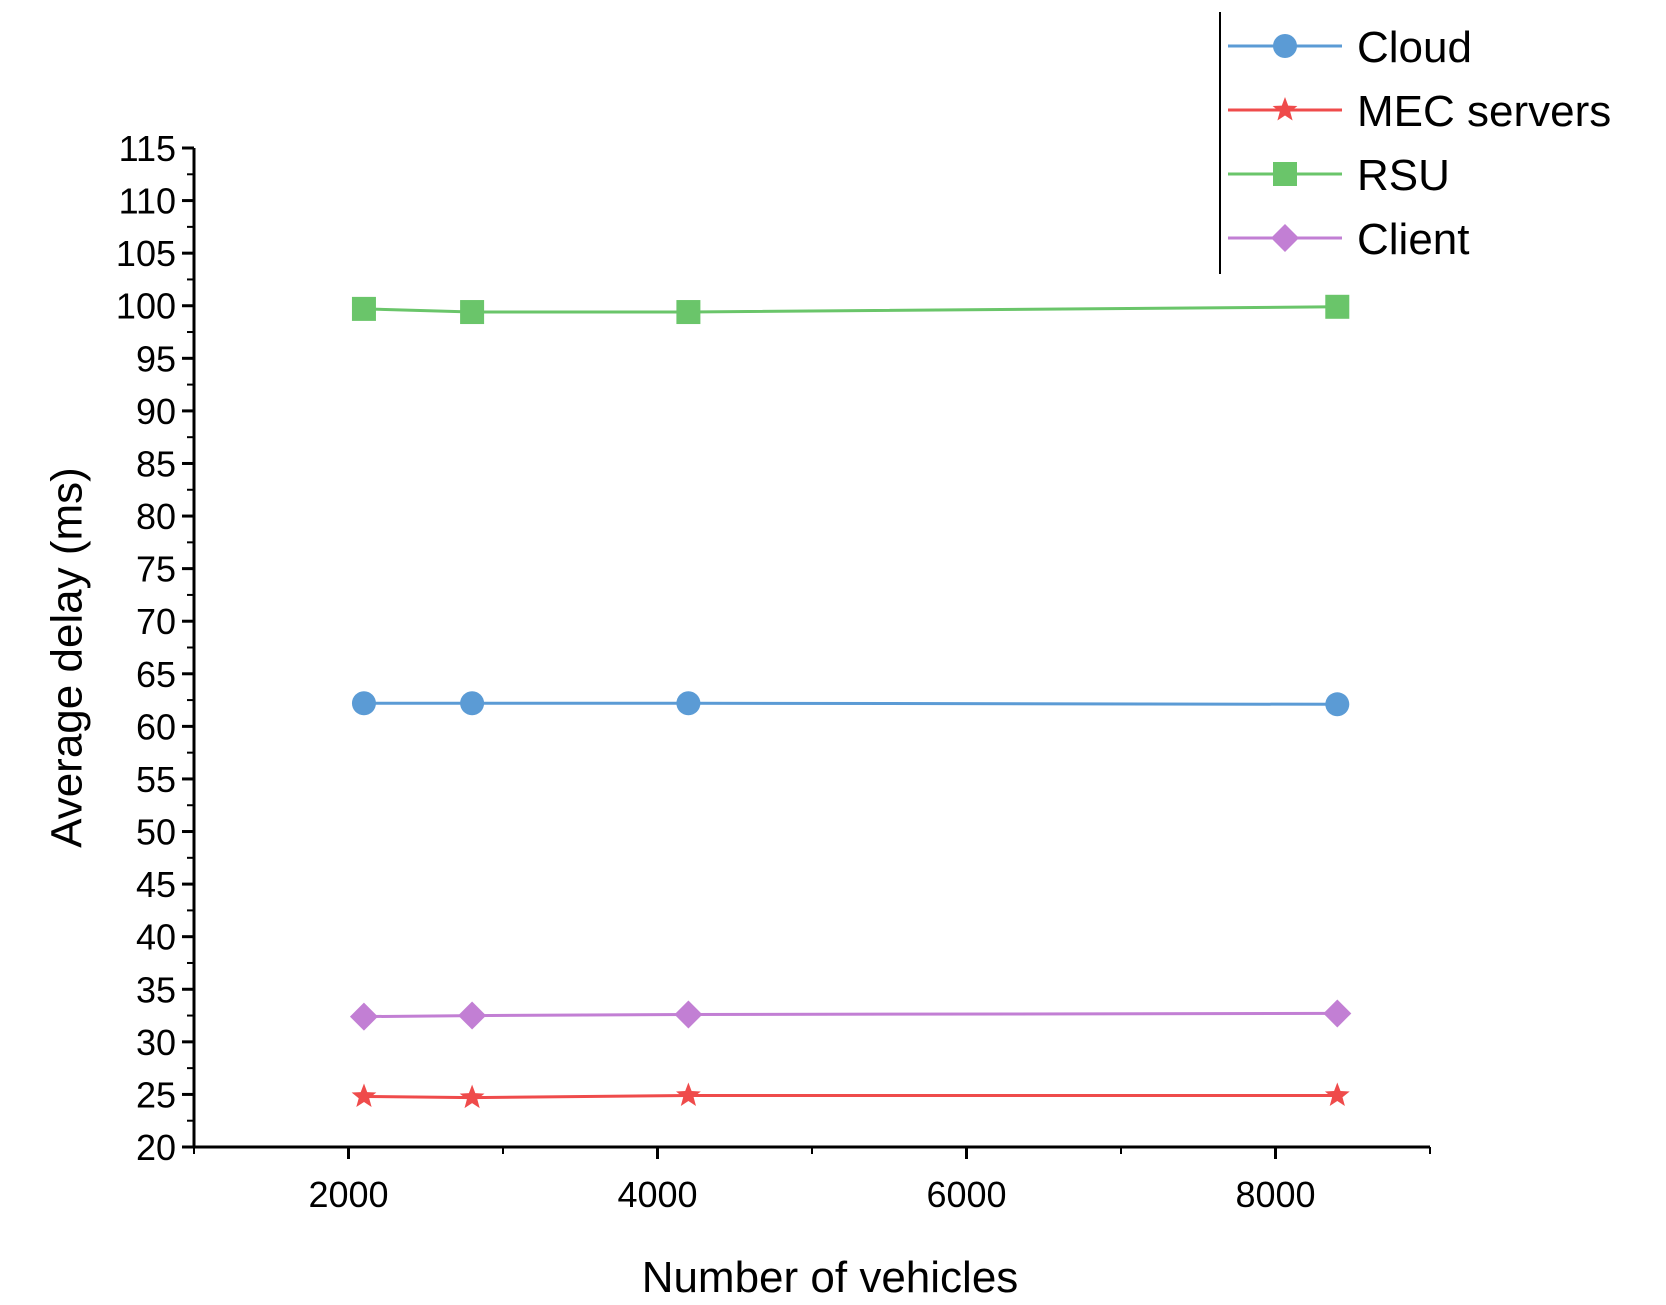 This screenshot has height=1305, width=1666. What do you see at coordinates (1415, 143) in the screenshot?
I see `legend: Cloud MEC servers RSU Client` at bounding box center [1415, 143].